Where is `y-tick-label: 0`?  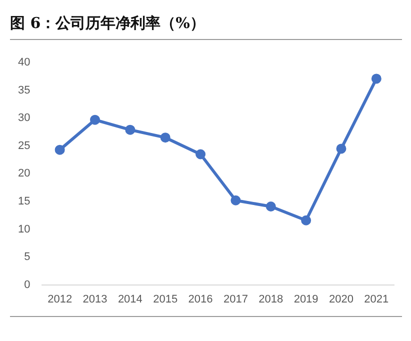
y-tick-label: 0 is located at coordinates (27, 284).